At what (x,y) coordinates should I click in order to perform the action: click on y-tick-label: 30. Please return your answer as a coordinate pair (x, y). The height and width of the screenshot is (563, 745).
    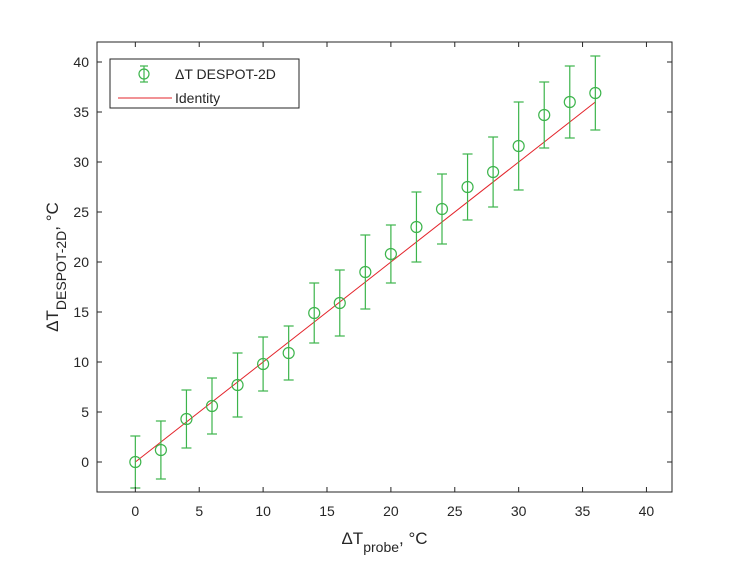
    Looking at the image, I should click on (81, 162).